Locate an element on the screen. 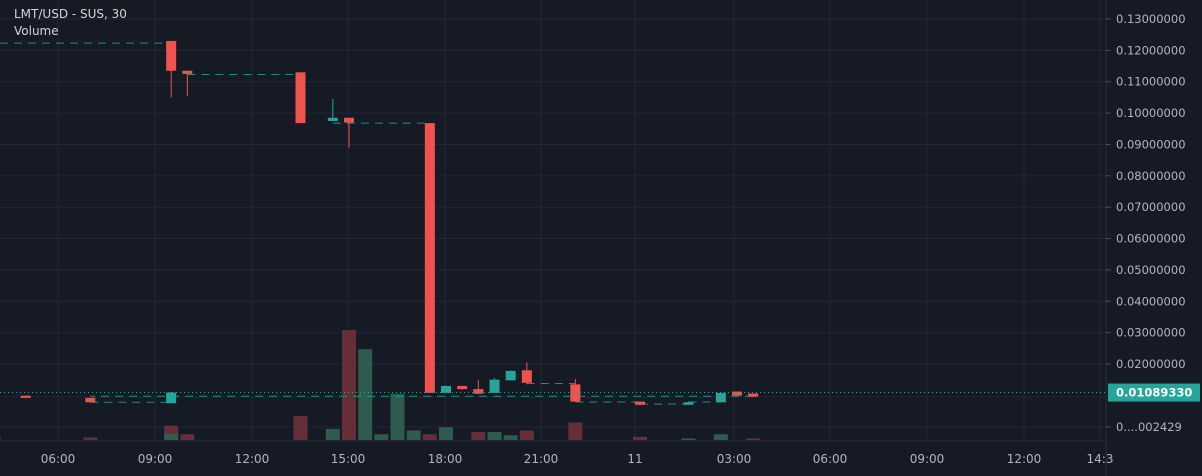 The image size is (1202, 476). x-tick-label: 14:3 is located at coordinates (1100, 459).